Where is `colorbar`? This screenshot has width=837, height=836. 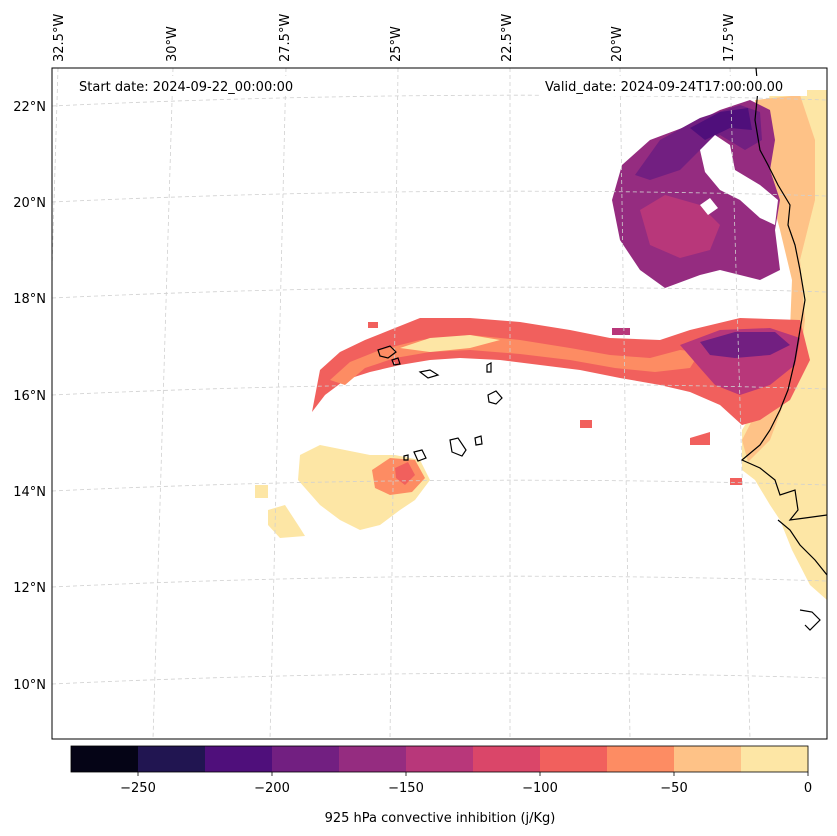
colorbar is located at coordinates (439, 760).